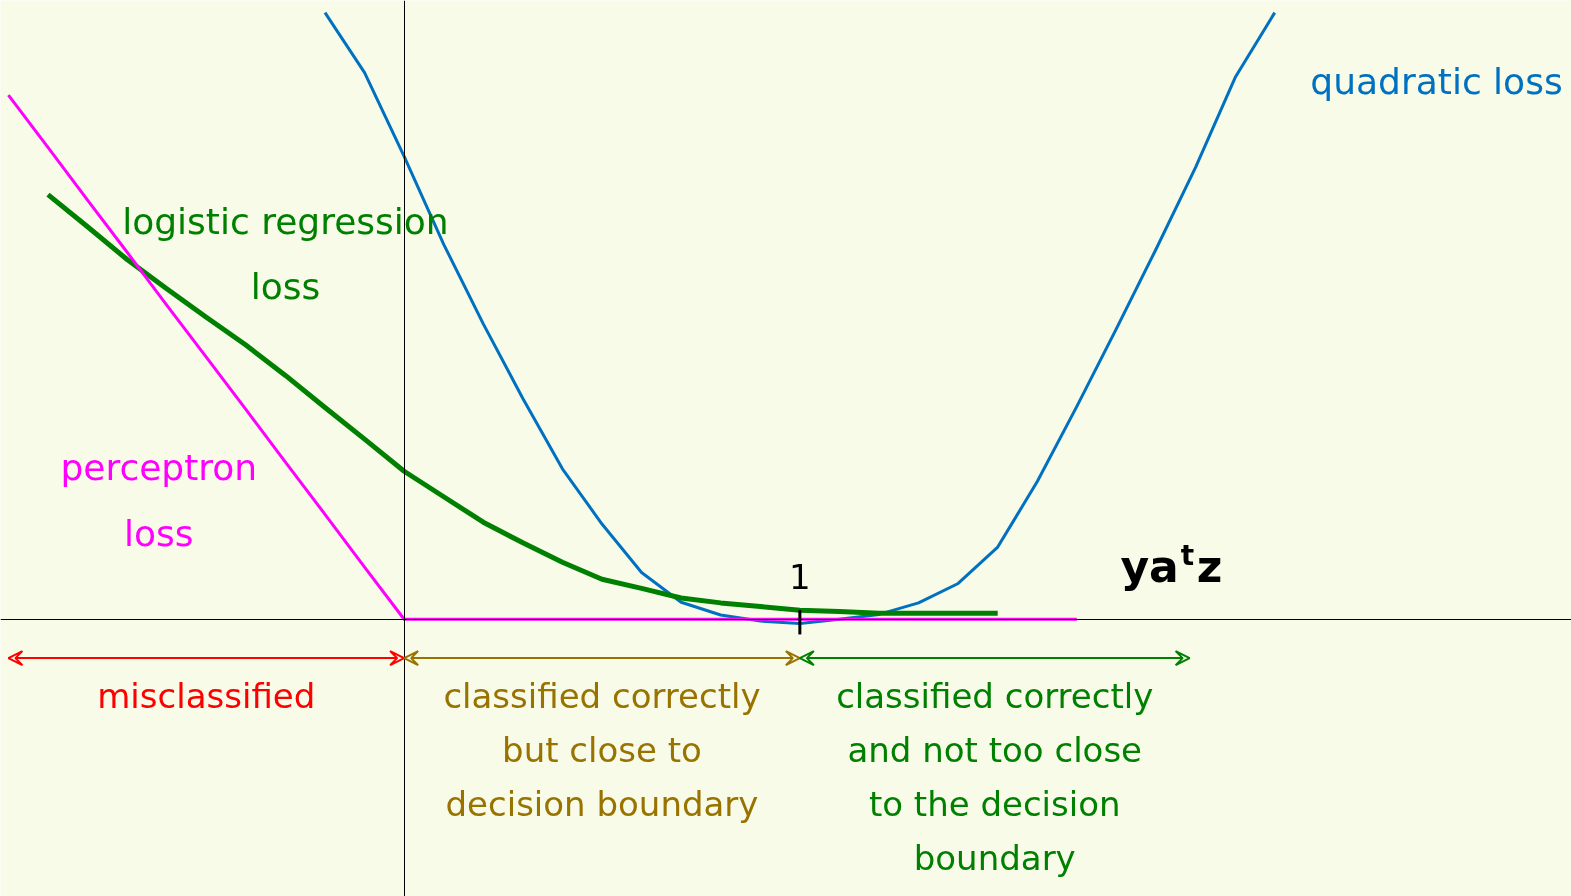 The height and width of the screenshot is (896, 1571). Describe the element at coordinates (602, 750) in the screenshot. I see `text: classified correctly but close to decision boundary` at that location.